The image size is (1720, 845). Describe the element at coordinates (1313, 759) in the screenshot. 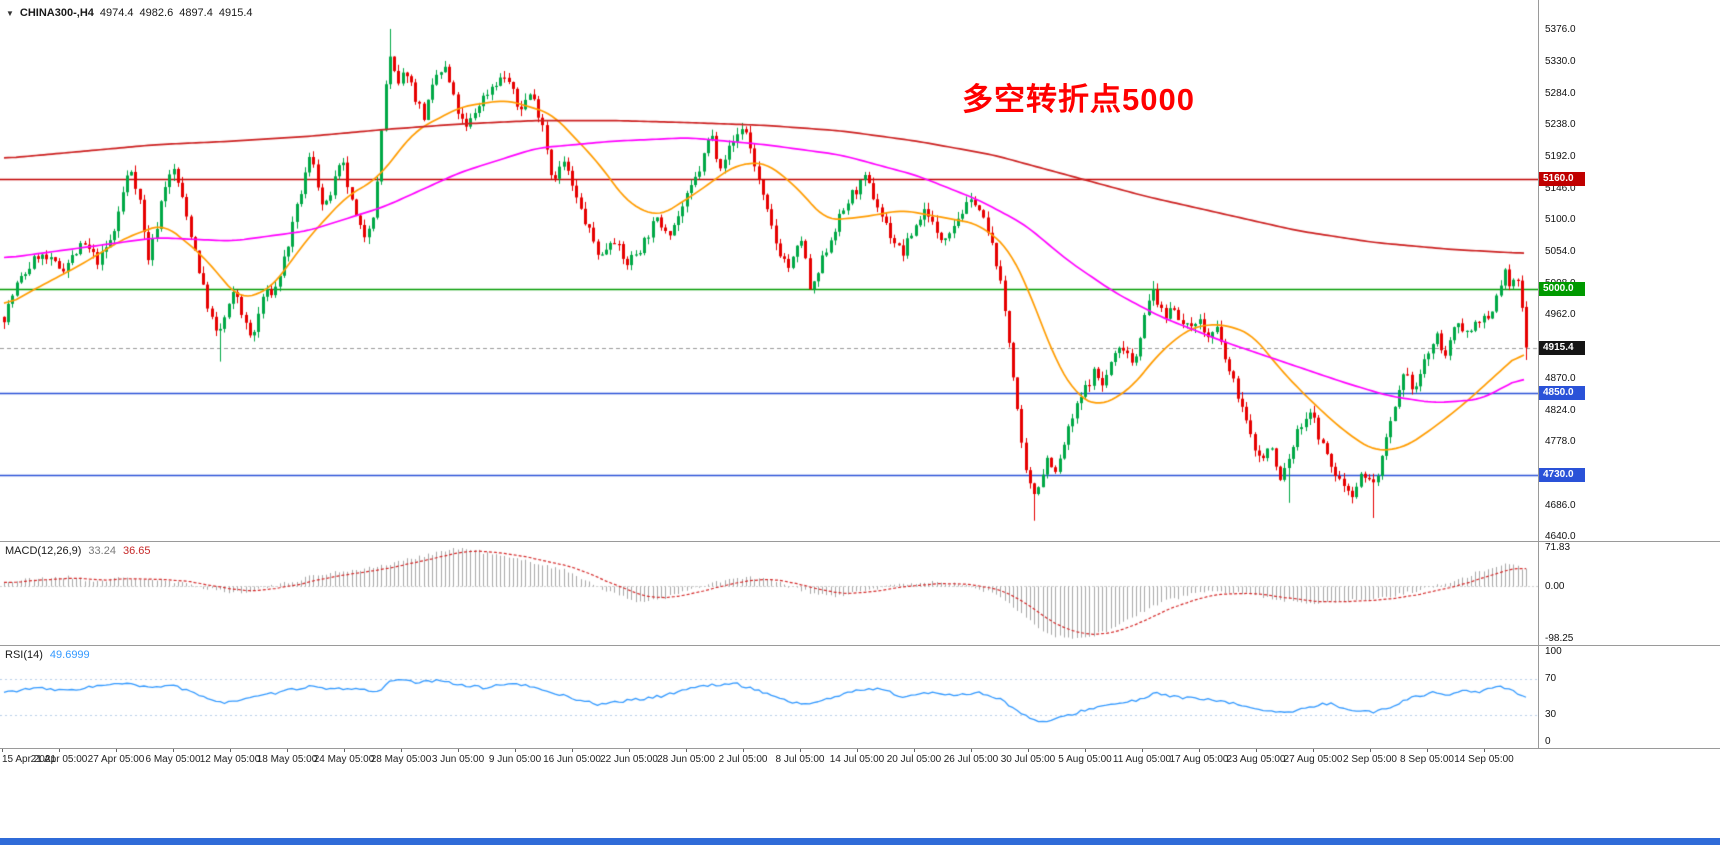

I see `x-axis-label: 27 Aug 05:00` at that location.